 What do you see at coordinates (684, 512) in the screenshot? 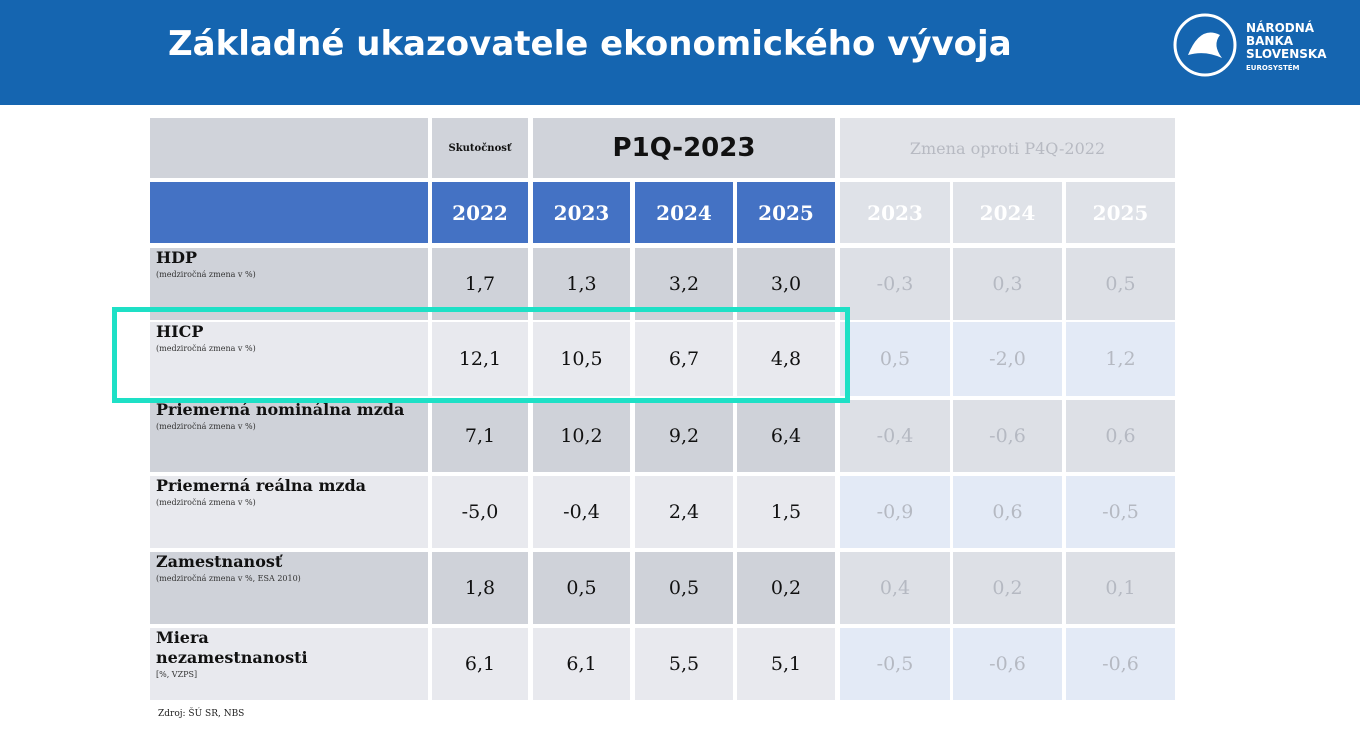
I see `value-cell: 2,4` at bounding box center [684, 512].